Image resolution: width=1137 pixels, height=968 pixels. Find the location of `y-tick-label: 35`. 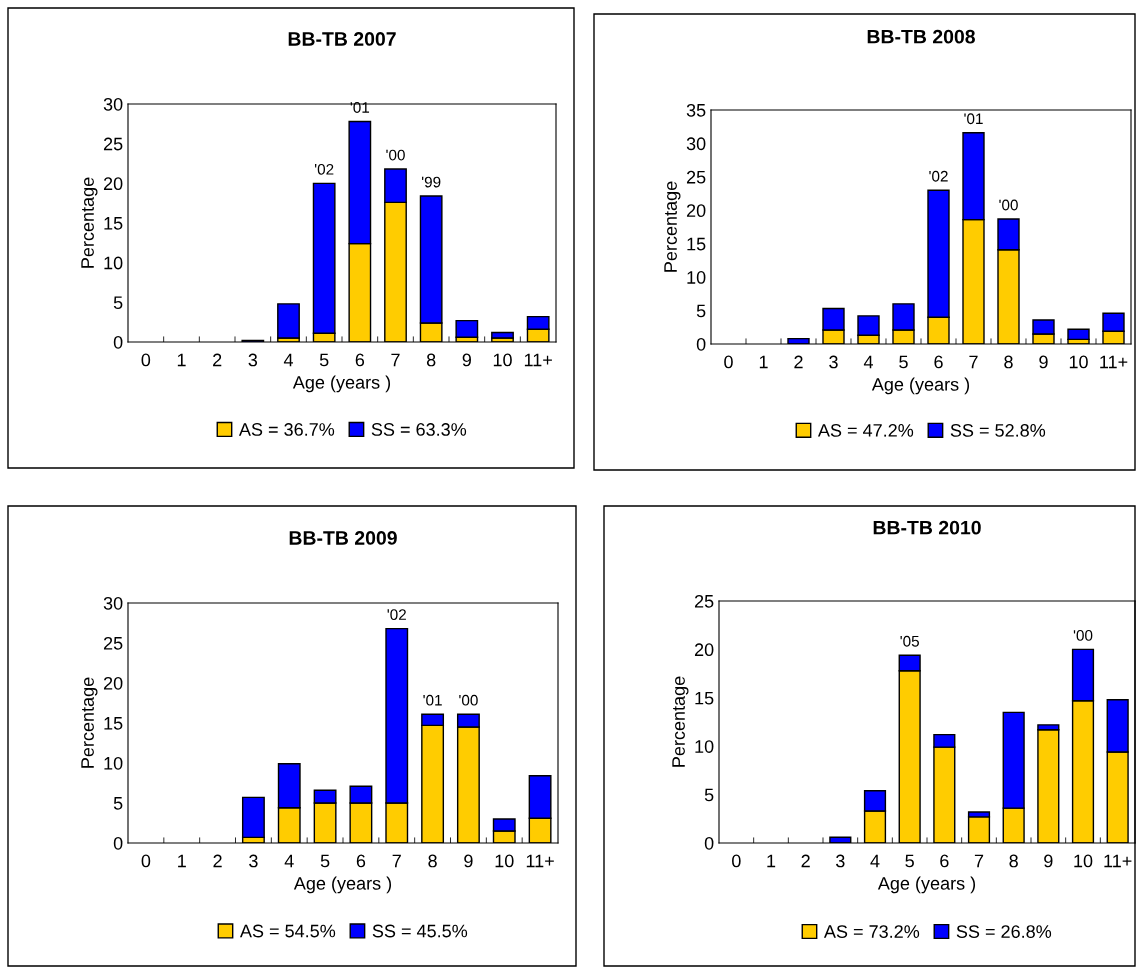

y-tick-label: 35 is located at coordinates (696, 110).